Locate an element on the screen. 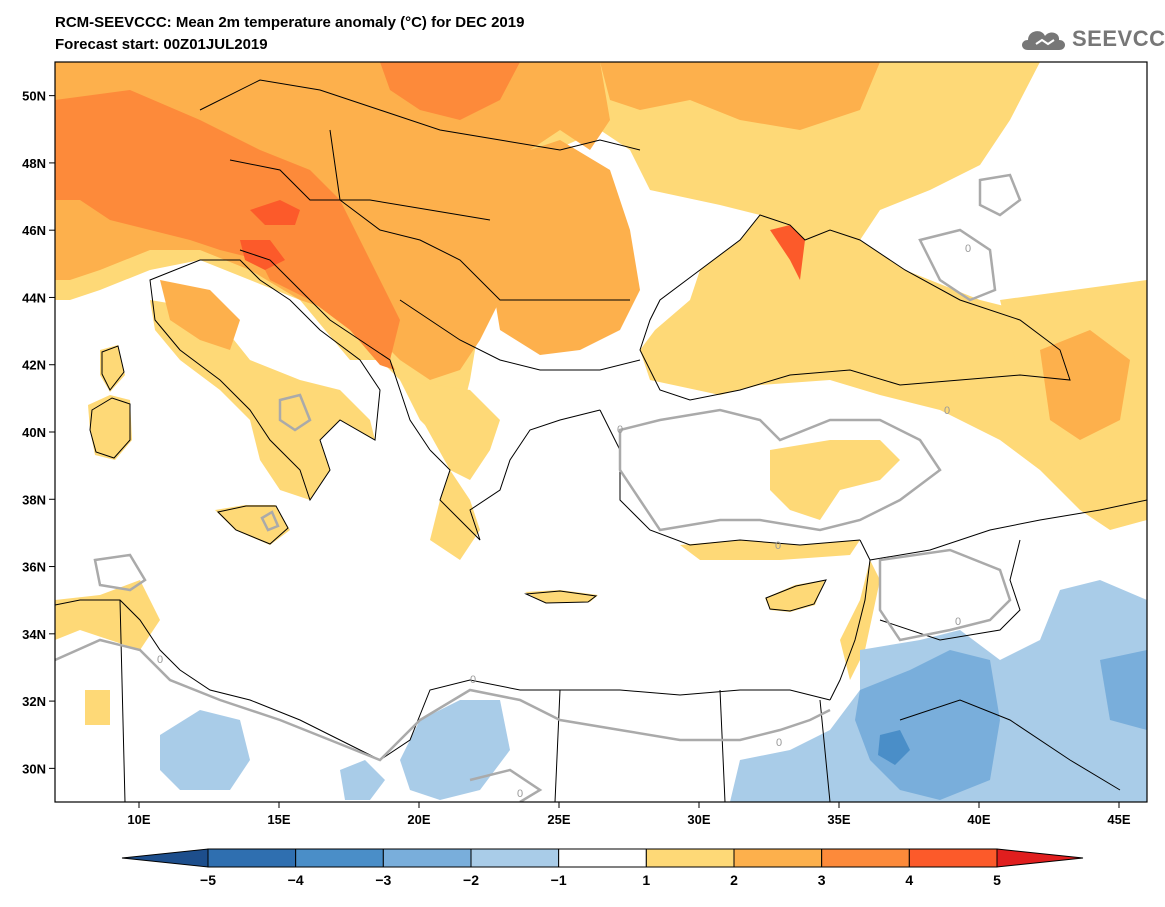  lon-tick-label: 30E is located at coordinates (698, 819).